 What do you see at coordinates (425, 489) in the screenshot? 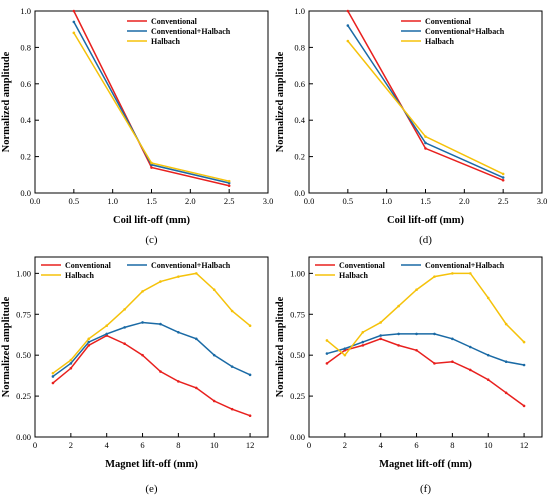
I see `panel-caption: (f)` at bounding box center [425, 489].